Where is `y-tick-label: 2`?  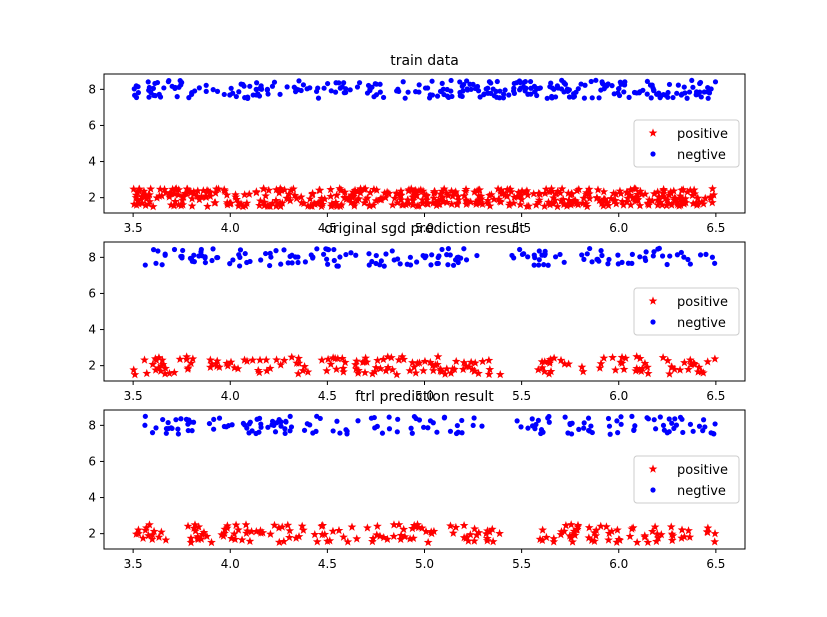
y-tick-label: 2 is located at coordinates (92, 198).